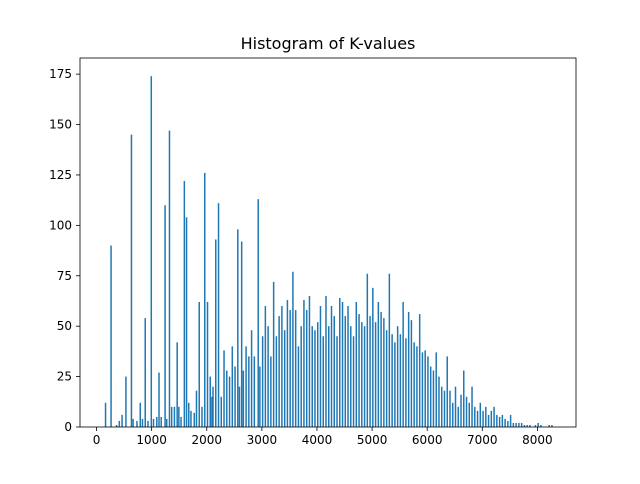 This screenshot has height=484, width=640. What do you see at coordinates (482, 440) in the screenshot?
I see `x-tick-label: 7000` at bounding box center [482, 440].